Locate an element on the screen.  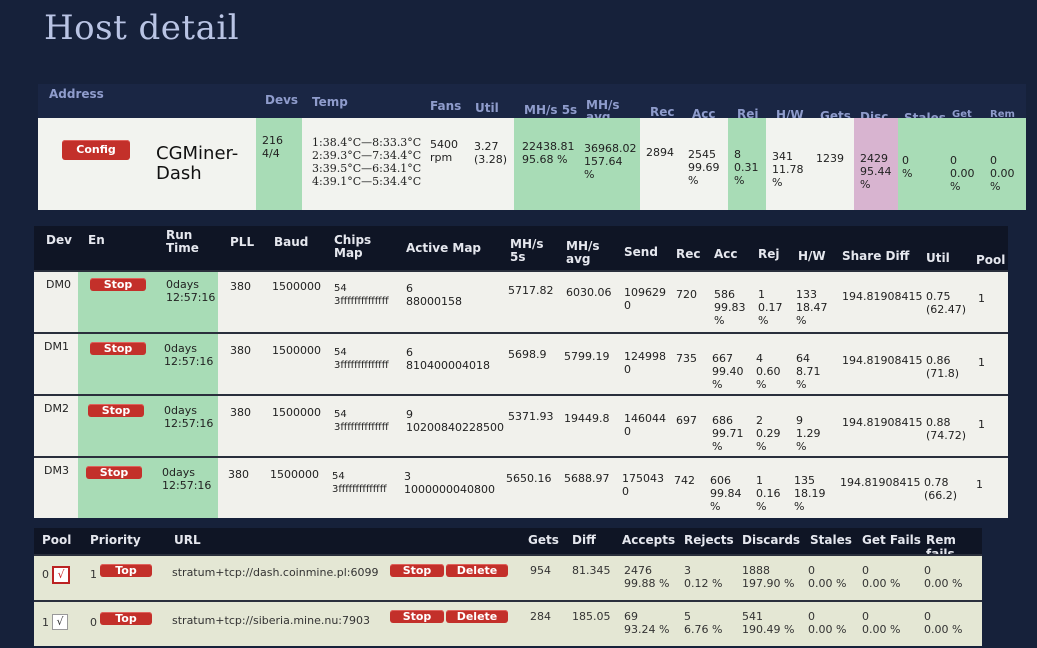
device-id: DM2 is located at coordinates (56, 408).